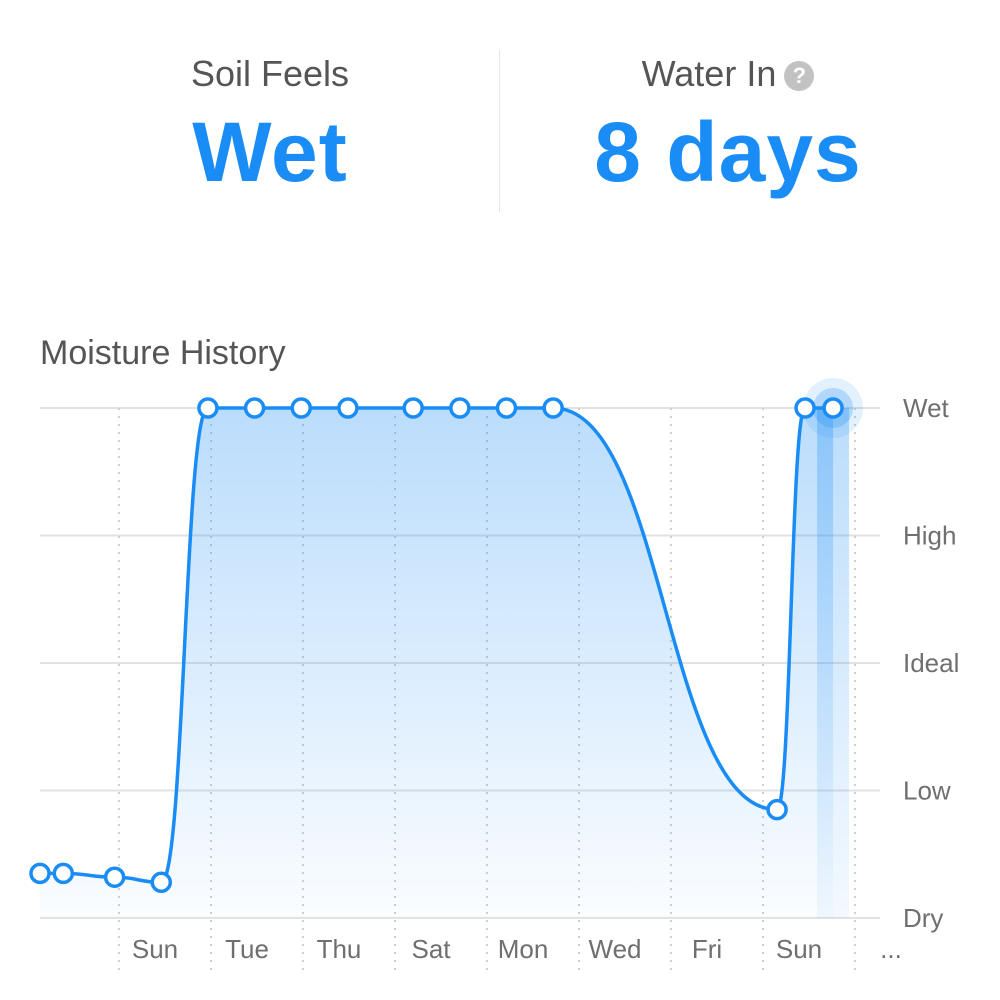 This screenshot has width=1000, height=1000. What do you see at coordinates (927, 791) in the screenshot?
I see `y-tick-label: Low` at bounding box center [927, 791].